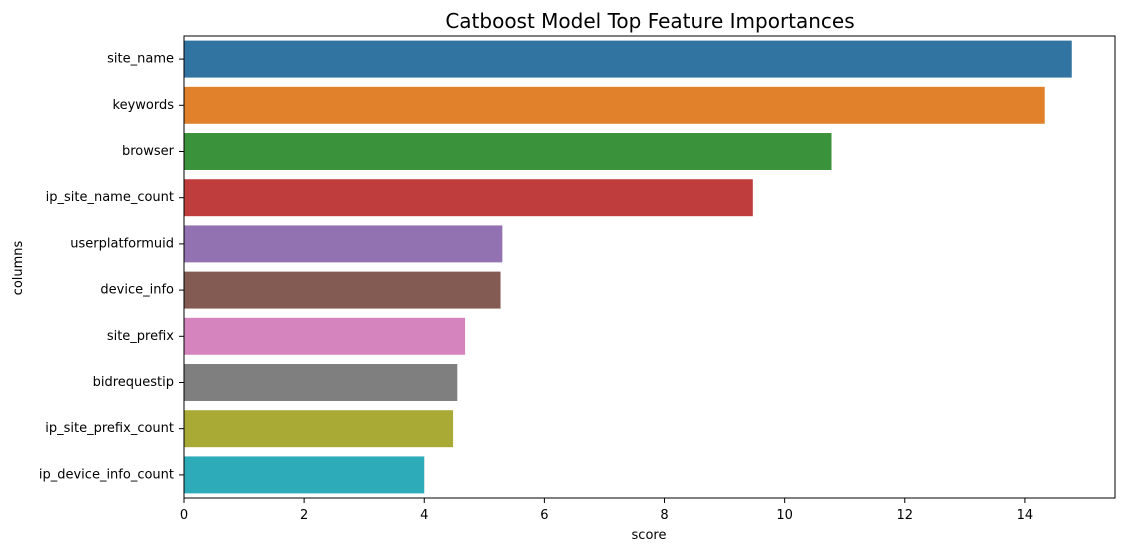 This screenshot has width=1123, height=556. I want to click on bar-ip-site-prefix-count, so click(319, 429).